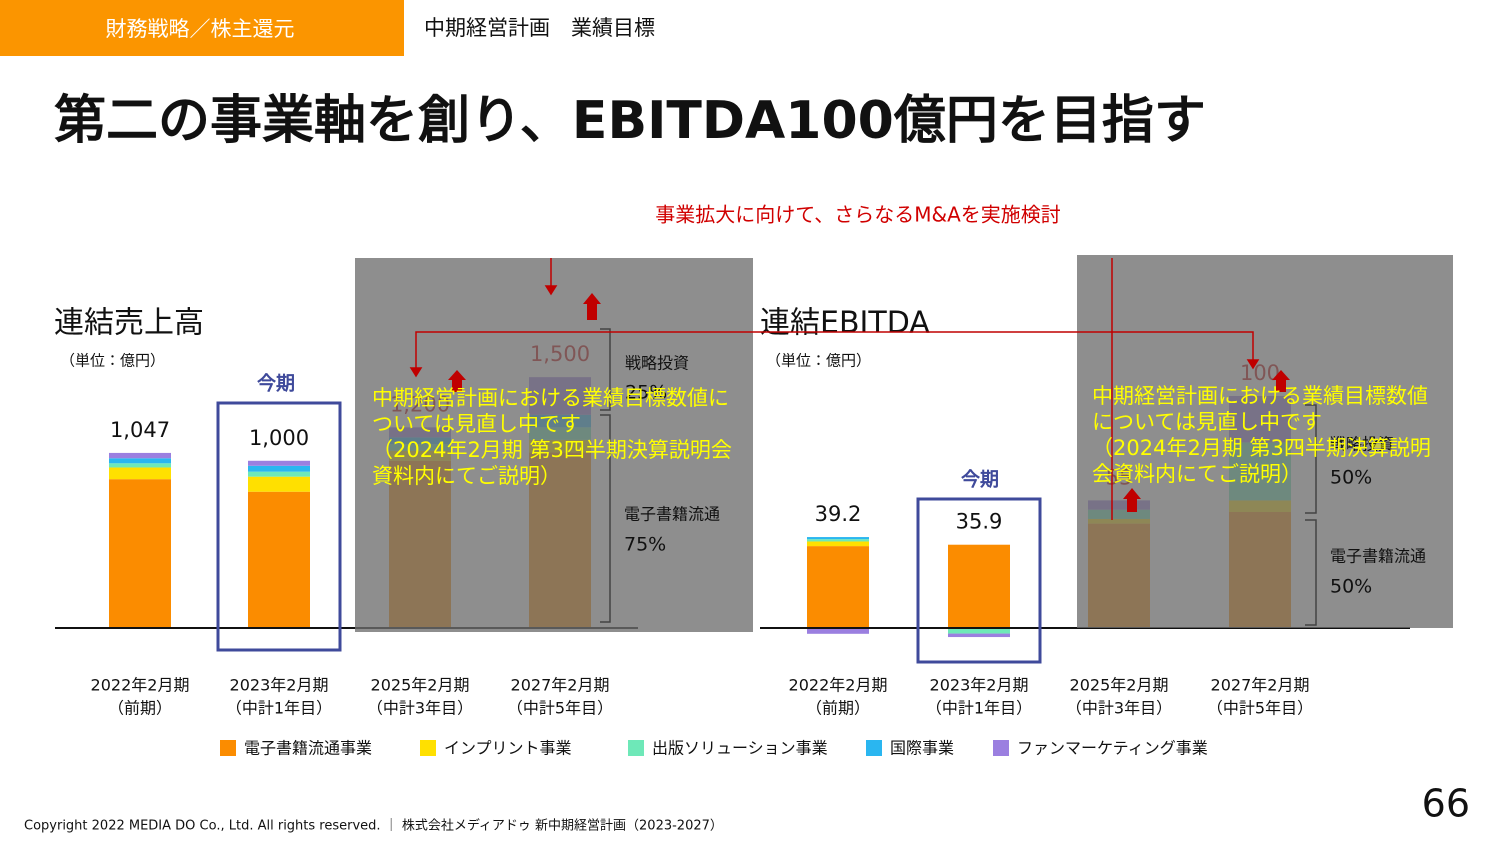  I want to click on topic-label: 中期経営計画 業績目標, so click(539, 28).